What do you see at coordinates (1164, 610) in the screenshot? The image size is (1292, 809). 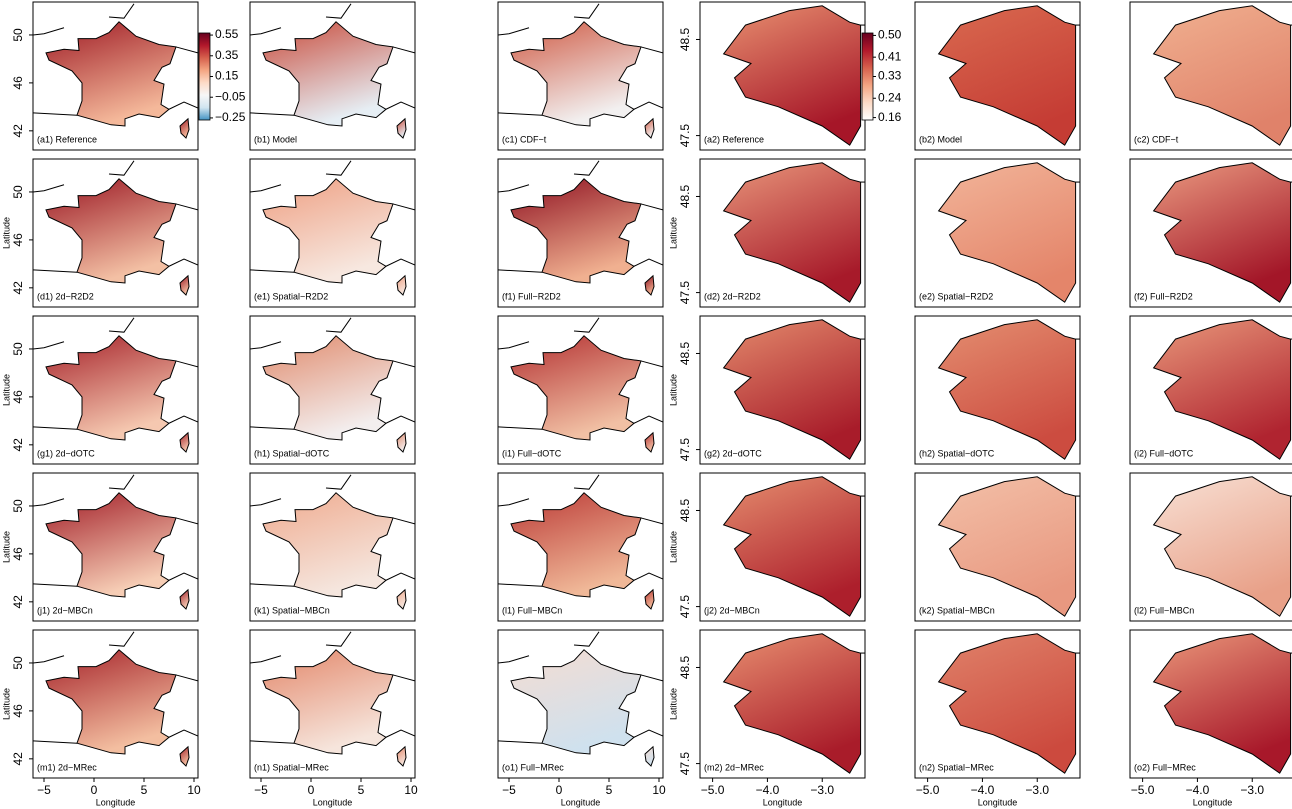 I see `panel-label: (l2) Full−MBCn` at bounding box center [1164, 610].